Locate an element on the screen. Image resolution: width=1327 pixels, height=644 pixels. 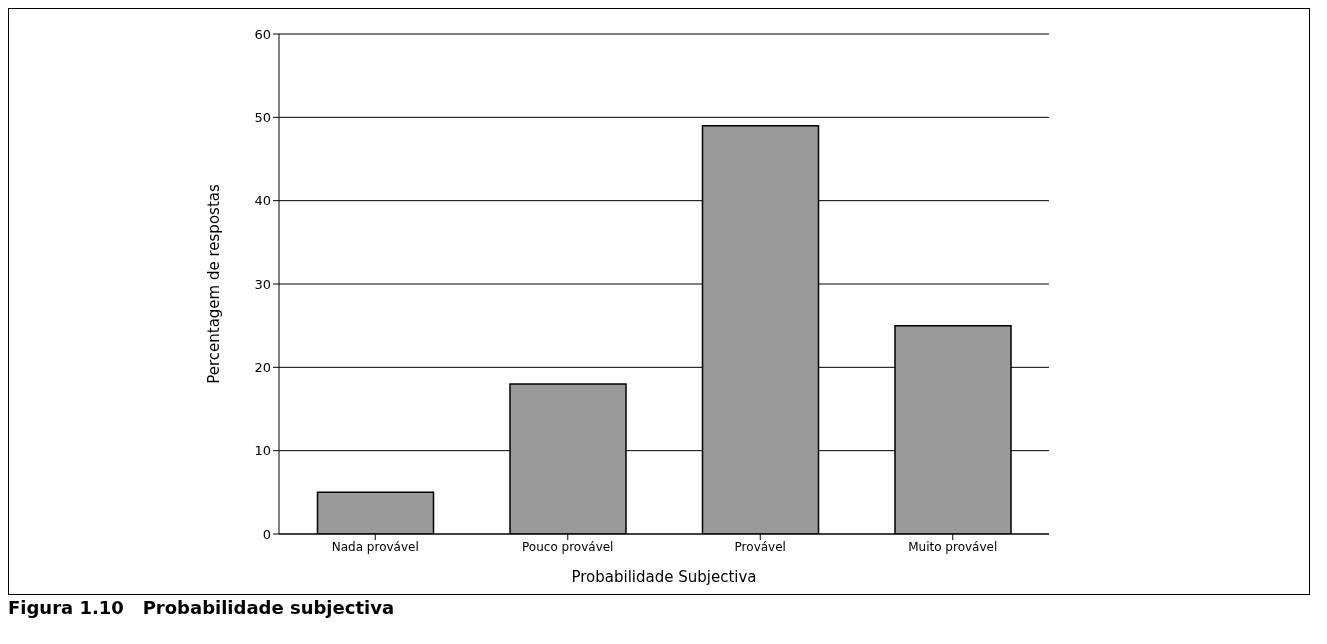
x-tick-label: Pouco provável is located at coordinates (568, 546).